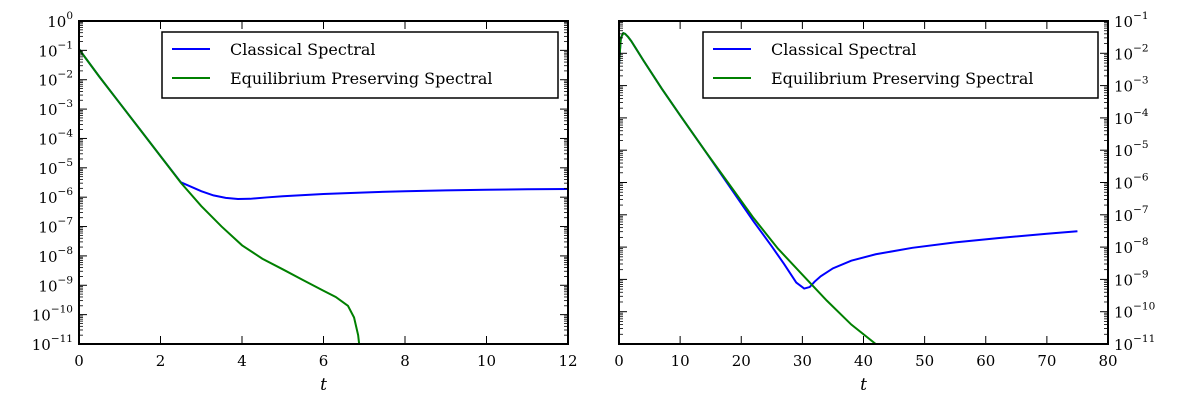  Describe the element at coordinates (863, 361) in the screenshot. I see `x-tick-label: 40` at that location.